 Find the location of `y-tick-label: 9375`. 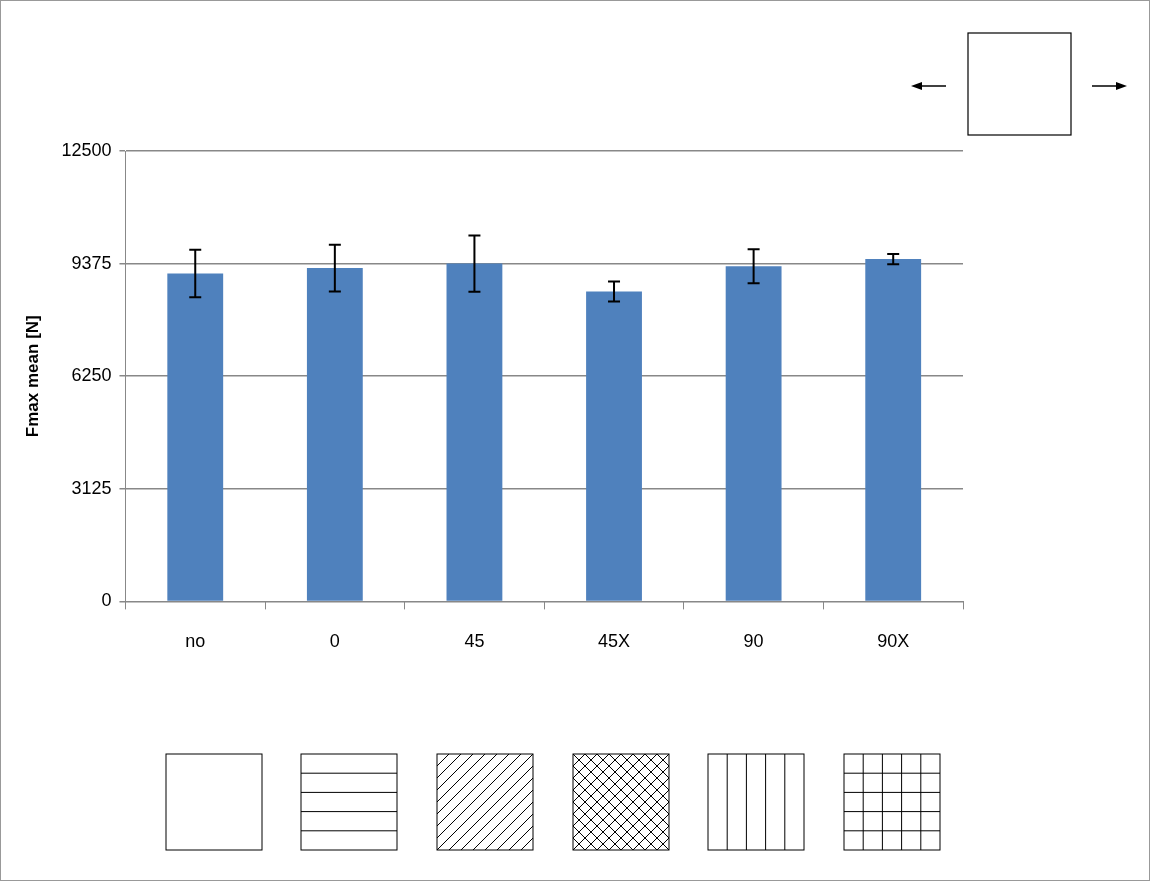

y-tick-label: 9375 is located at coordinates (91, 262).